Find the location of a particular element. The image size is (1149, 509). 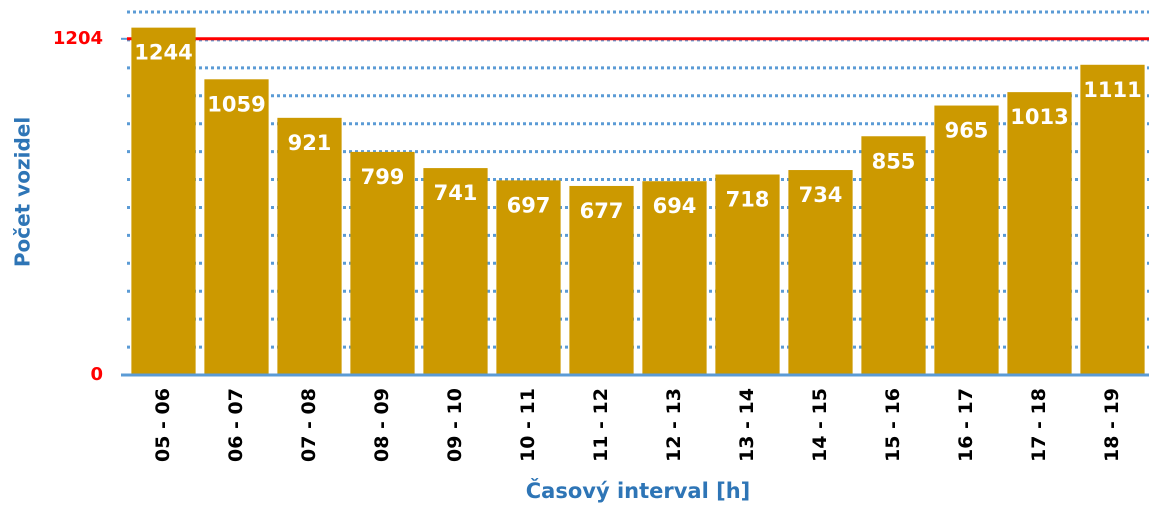

x-tick-label: 12 - 13 is located at coordinates (674, 425).